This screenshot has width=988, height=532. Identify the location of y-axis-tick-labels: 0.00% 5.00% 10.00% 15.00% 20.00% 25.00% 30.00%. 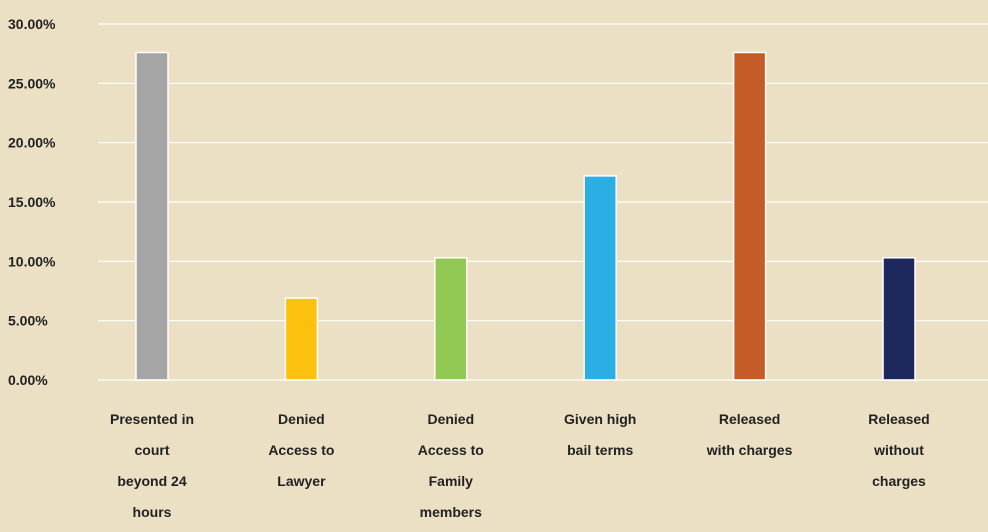
(32, 202).